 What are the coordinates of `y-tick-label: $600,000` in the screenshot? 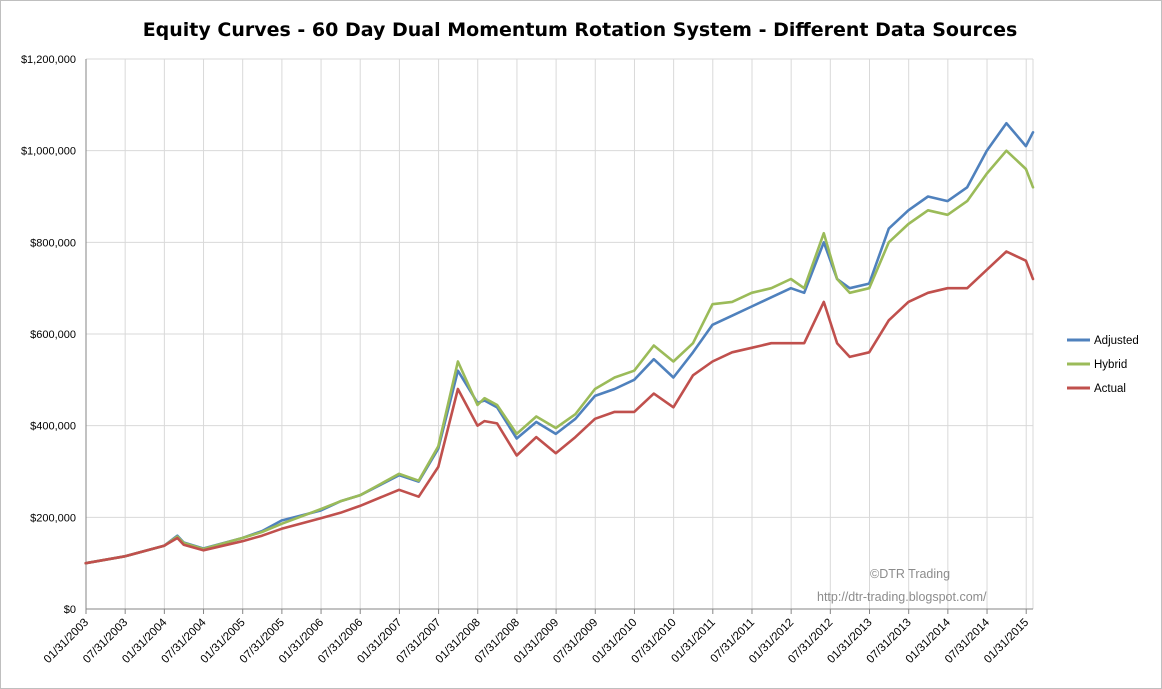 It's located at (53, 335).